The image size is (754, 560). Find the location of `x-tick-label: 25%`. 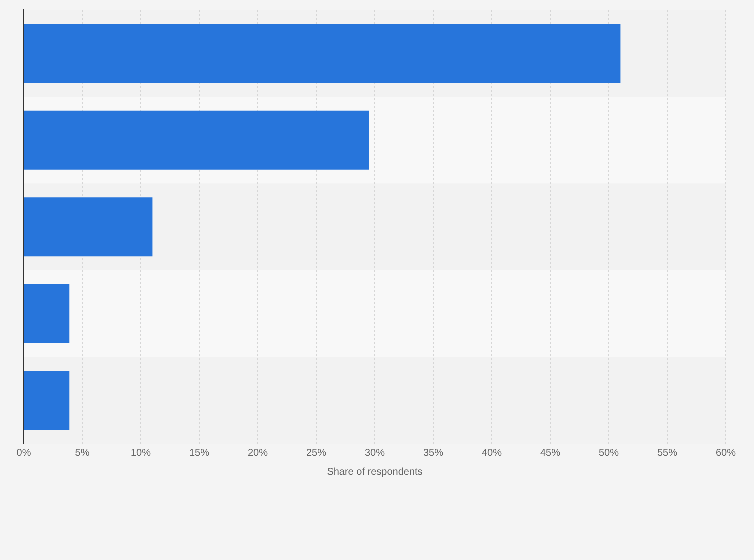

x-tick-label: 25% is located at coordinates (316, 453).